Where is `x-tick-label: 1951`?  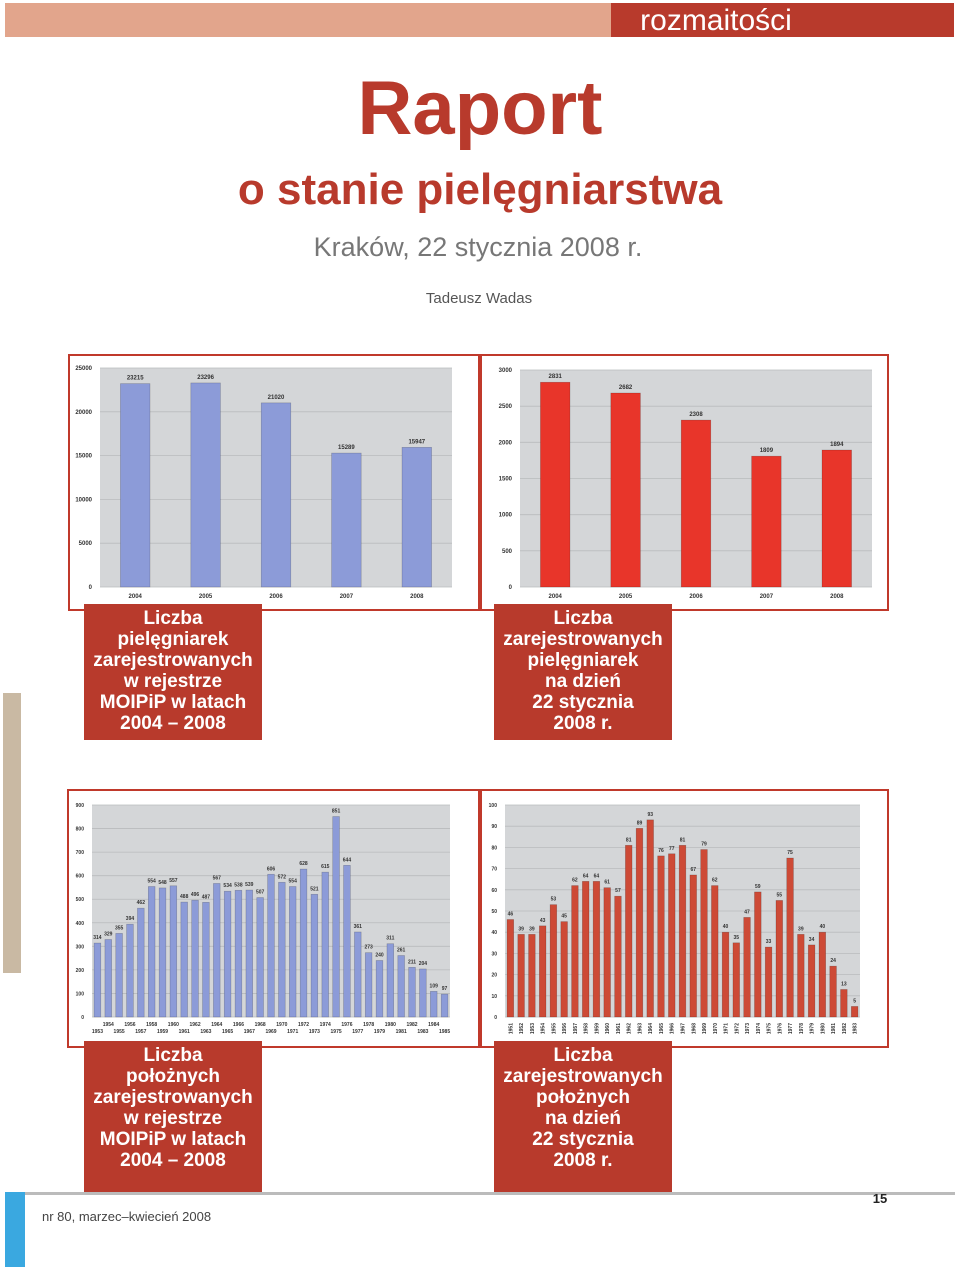 x-tick-label: 1951 is located at coordinates (511, 1028).